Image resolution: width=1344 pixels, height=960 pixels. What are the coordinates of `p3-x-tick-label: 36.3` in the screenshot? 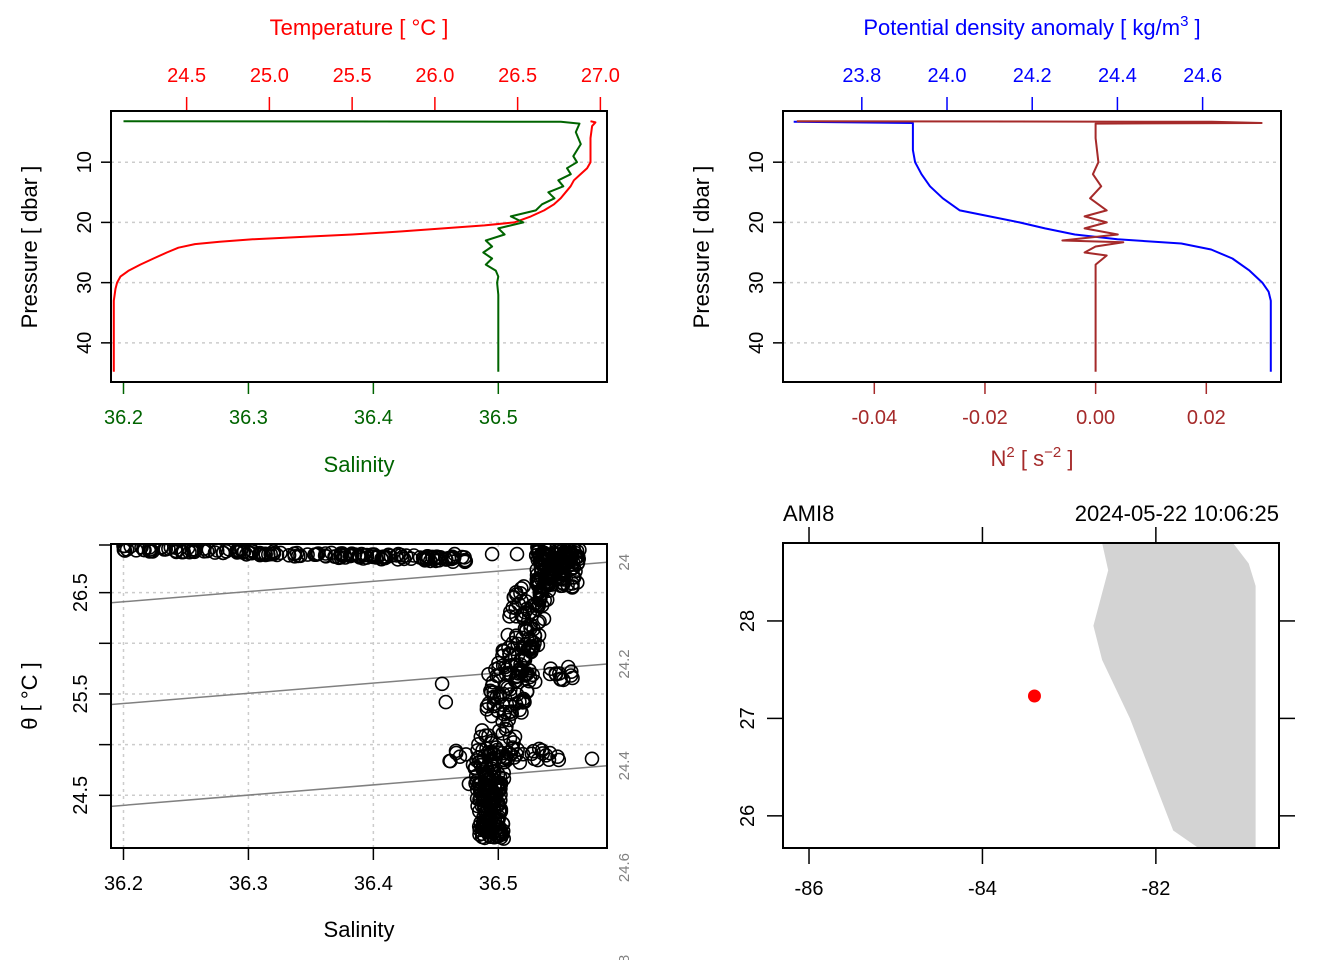 It's located at (248, 884).